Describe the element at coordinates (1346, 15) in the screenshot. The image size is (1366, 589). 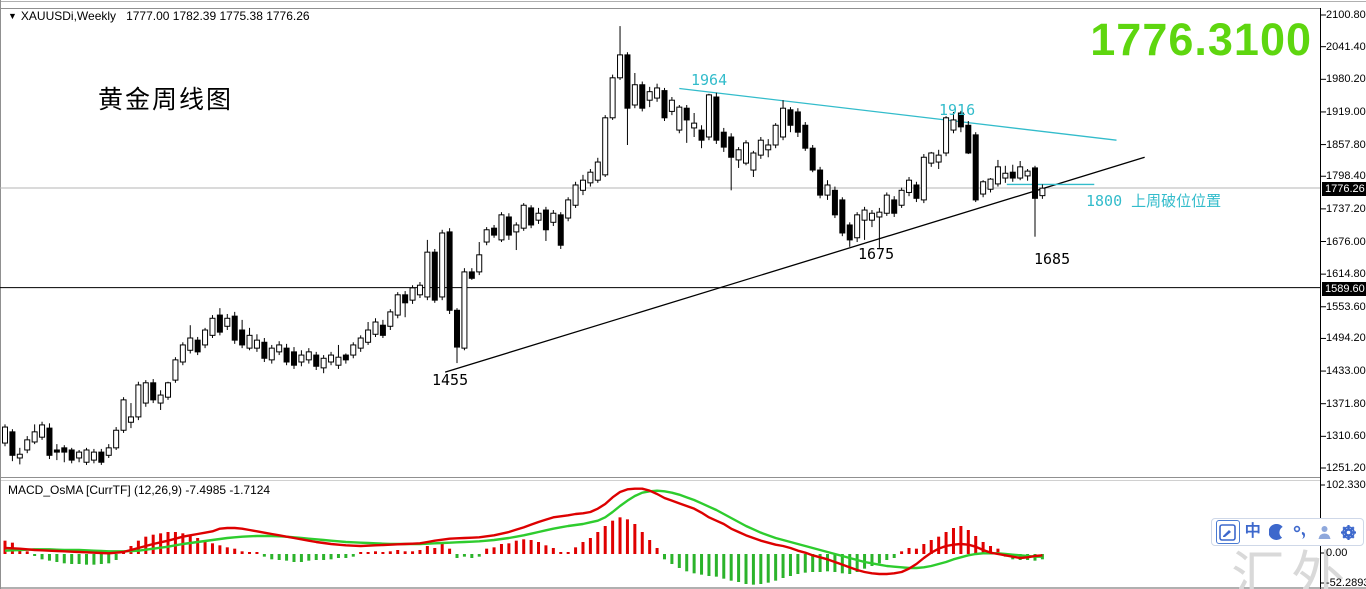
I see `price-axis-tick: 2100.80` at that location.